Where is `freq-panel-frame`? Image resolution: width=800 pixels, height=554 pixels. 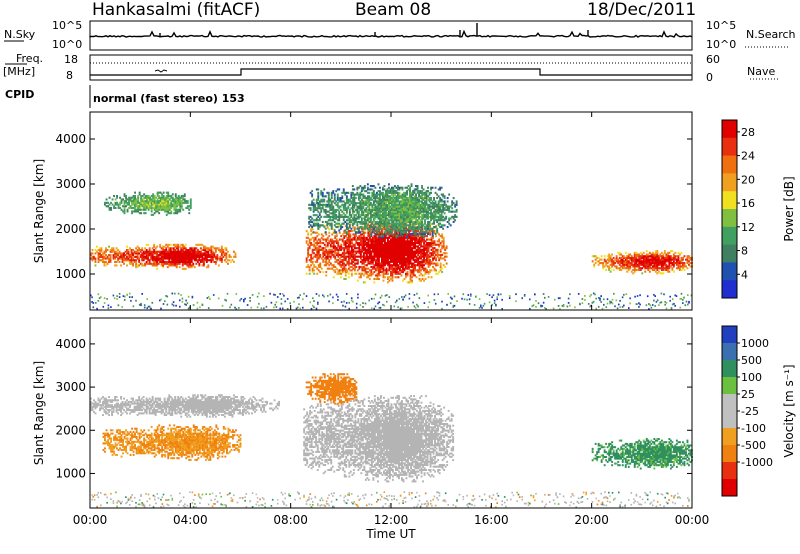 freq-panel-frame is located at coordinates (391, 67).